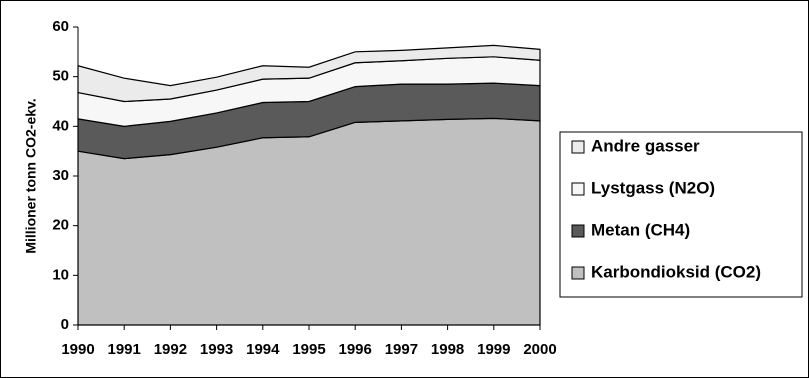  I want to click on legend-label: Andre gasser, so click(645, 145).